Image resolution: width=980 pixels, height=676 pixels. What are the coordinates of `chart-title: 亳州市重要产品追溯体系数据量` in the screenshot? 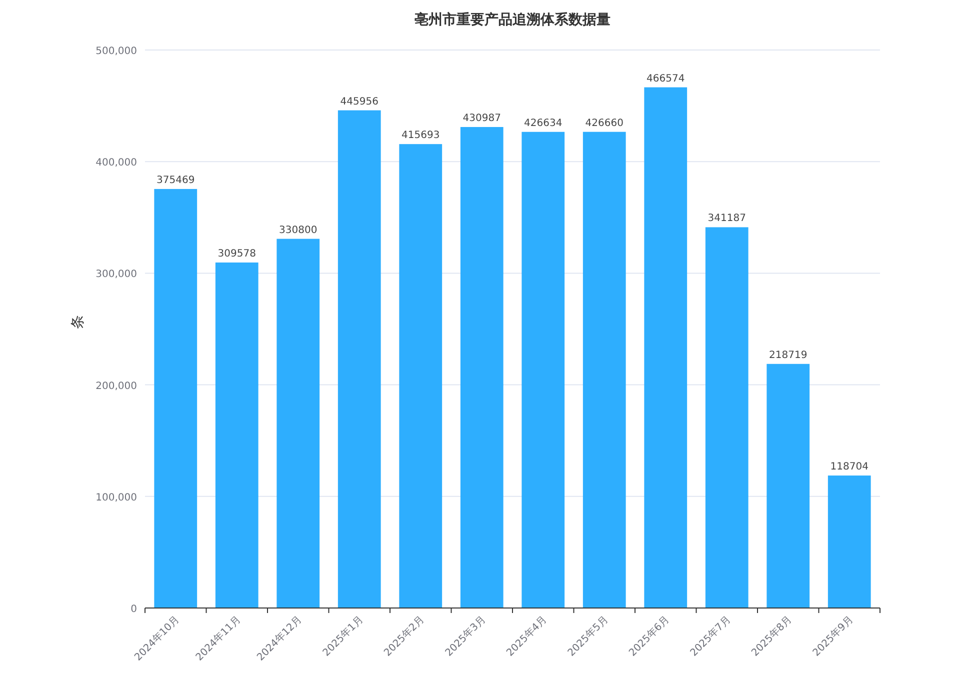 It's located at (512, 19).